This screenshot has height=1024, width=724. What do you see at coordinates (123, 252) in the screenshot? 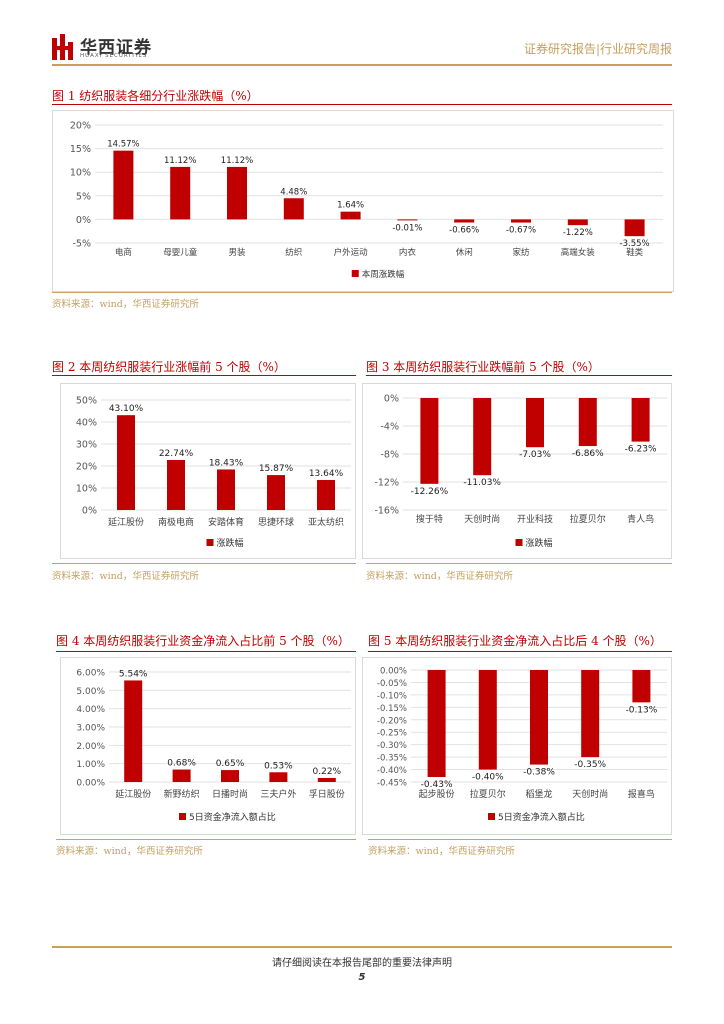
I see `category-label: 电商` at bounding box center [123, 252].